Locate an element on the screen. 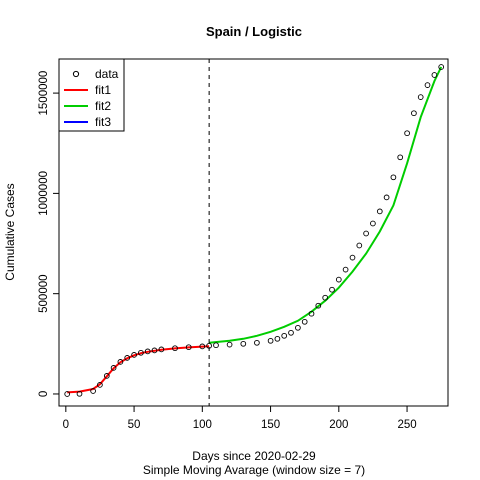 The height and width of the screenshot is (480, 480). x-tick-label: 150 is located at coordinates (270, 425).